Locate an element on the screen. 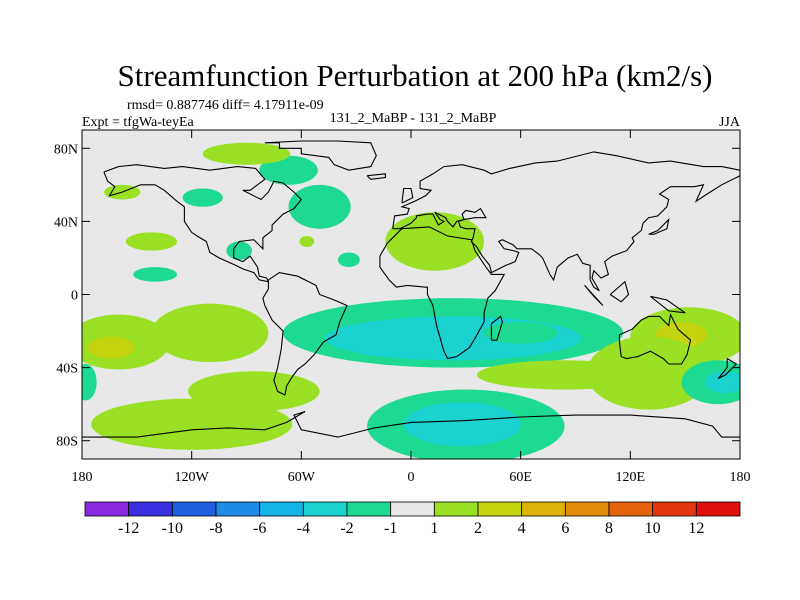 Image resolution: width=800 pixels, height=600 pixels. colorbar-label-13: 12 is located at coordinates (696, 528).